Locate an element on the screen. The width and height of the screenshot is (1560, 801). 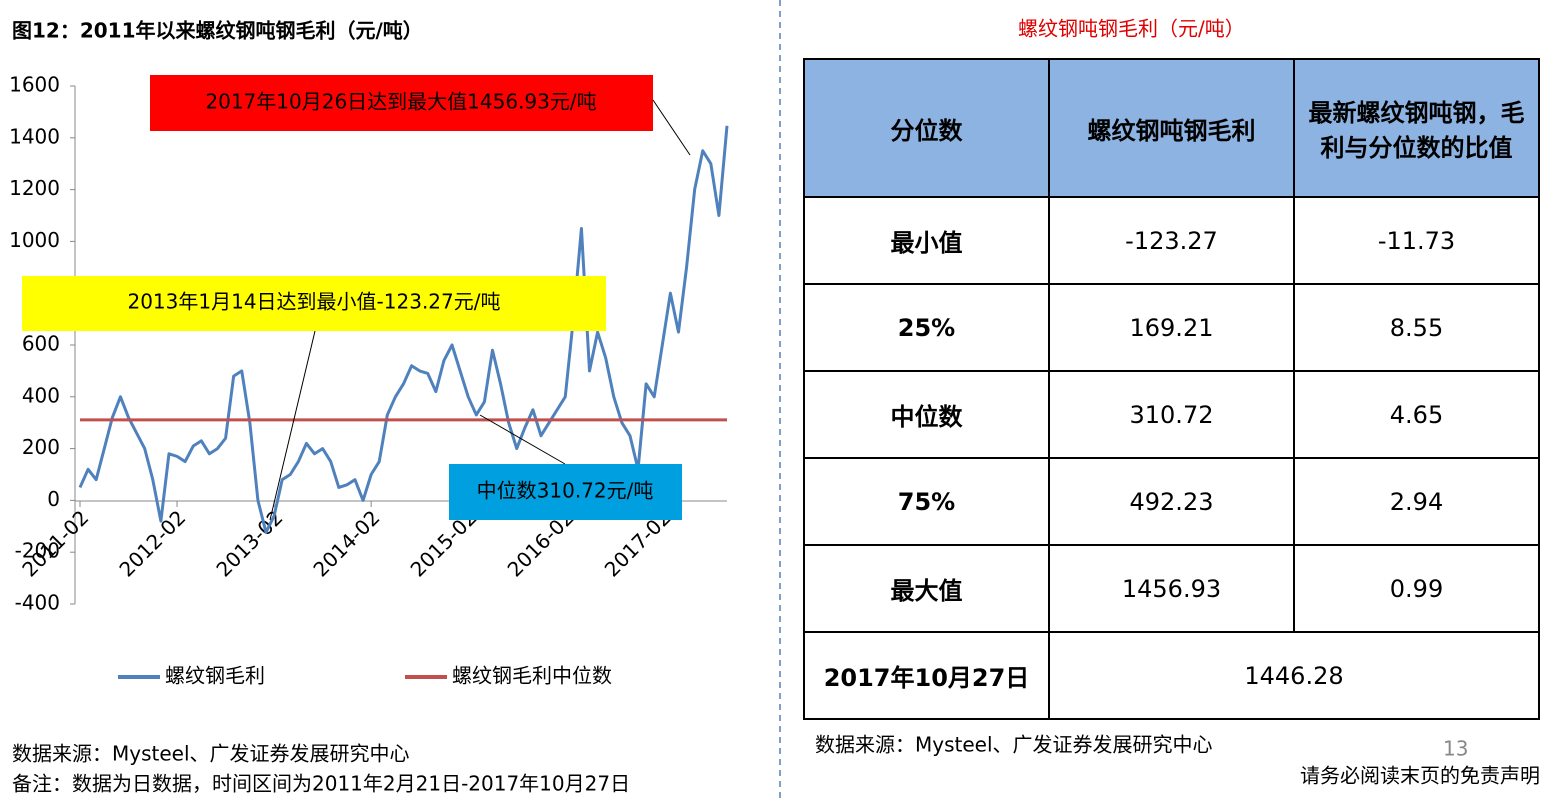
legend-label: 螺纹钢毛利 is located at coordinates (215, 676).